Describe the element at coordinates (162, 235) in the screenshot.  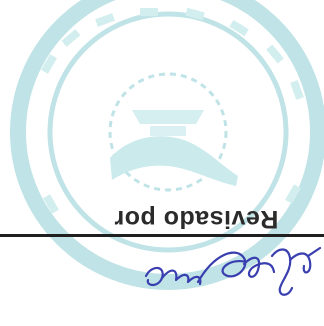
I see `signature-line` at that location.